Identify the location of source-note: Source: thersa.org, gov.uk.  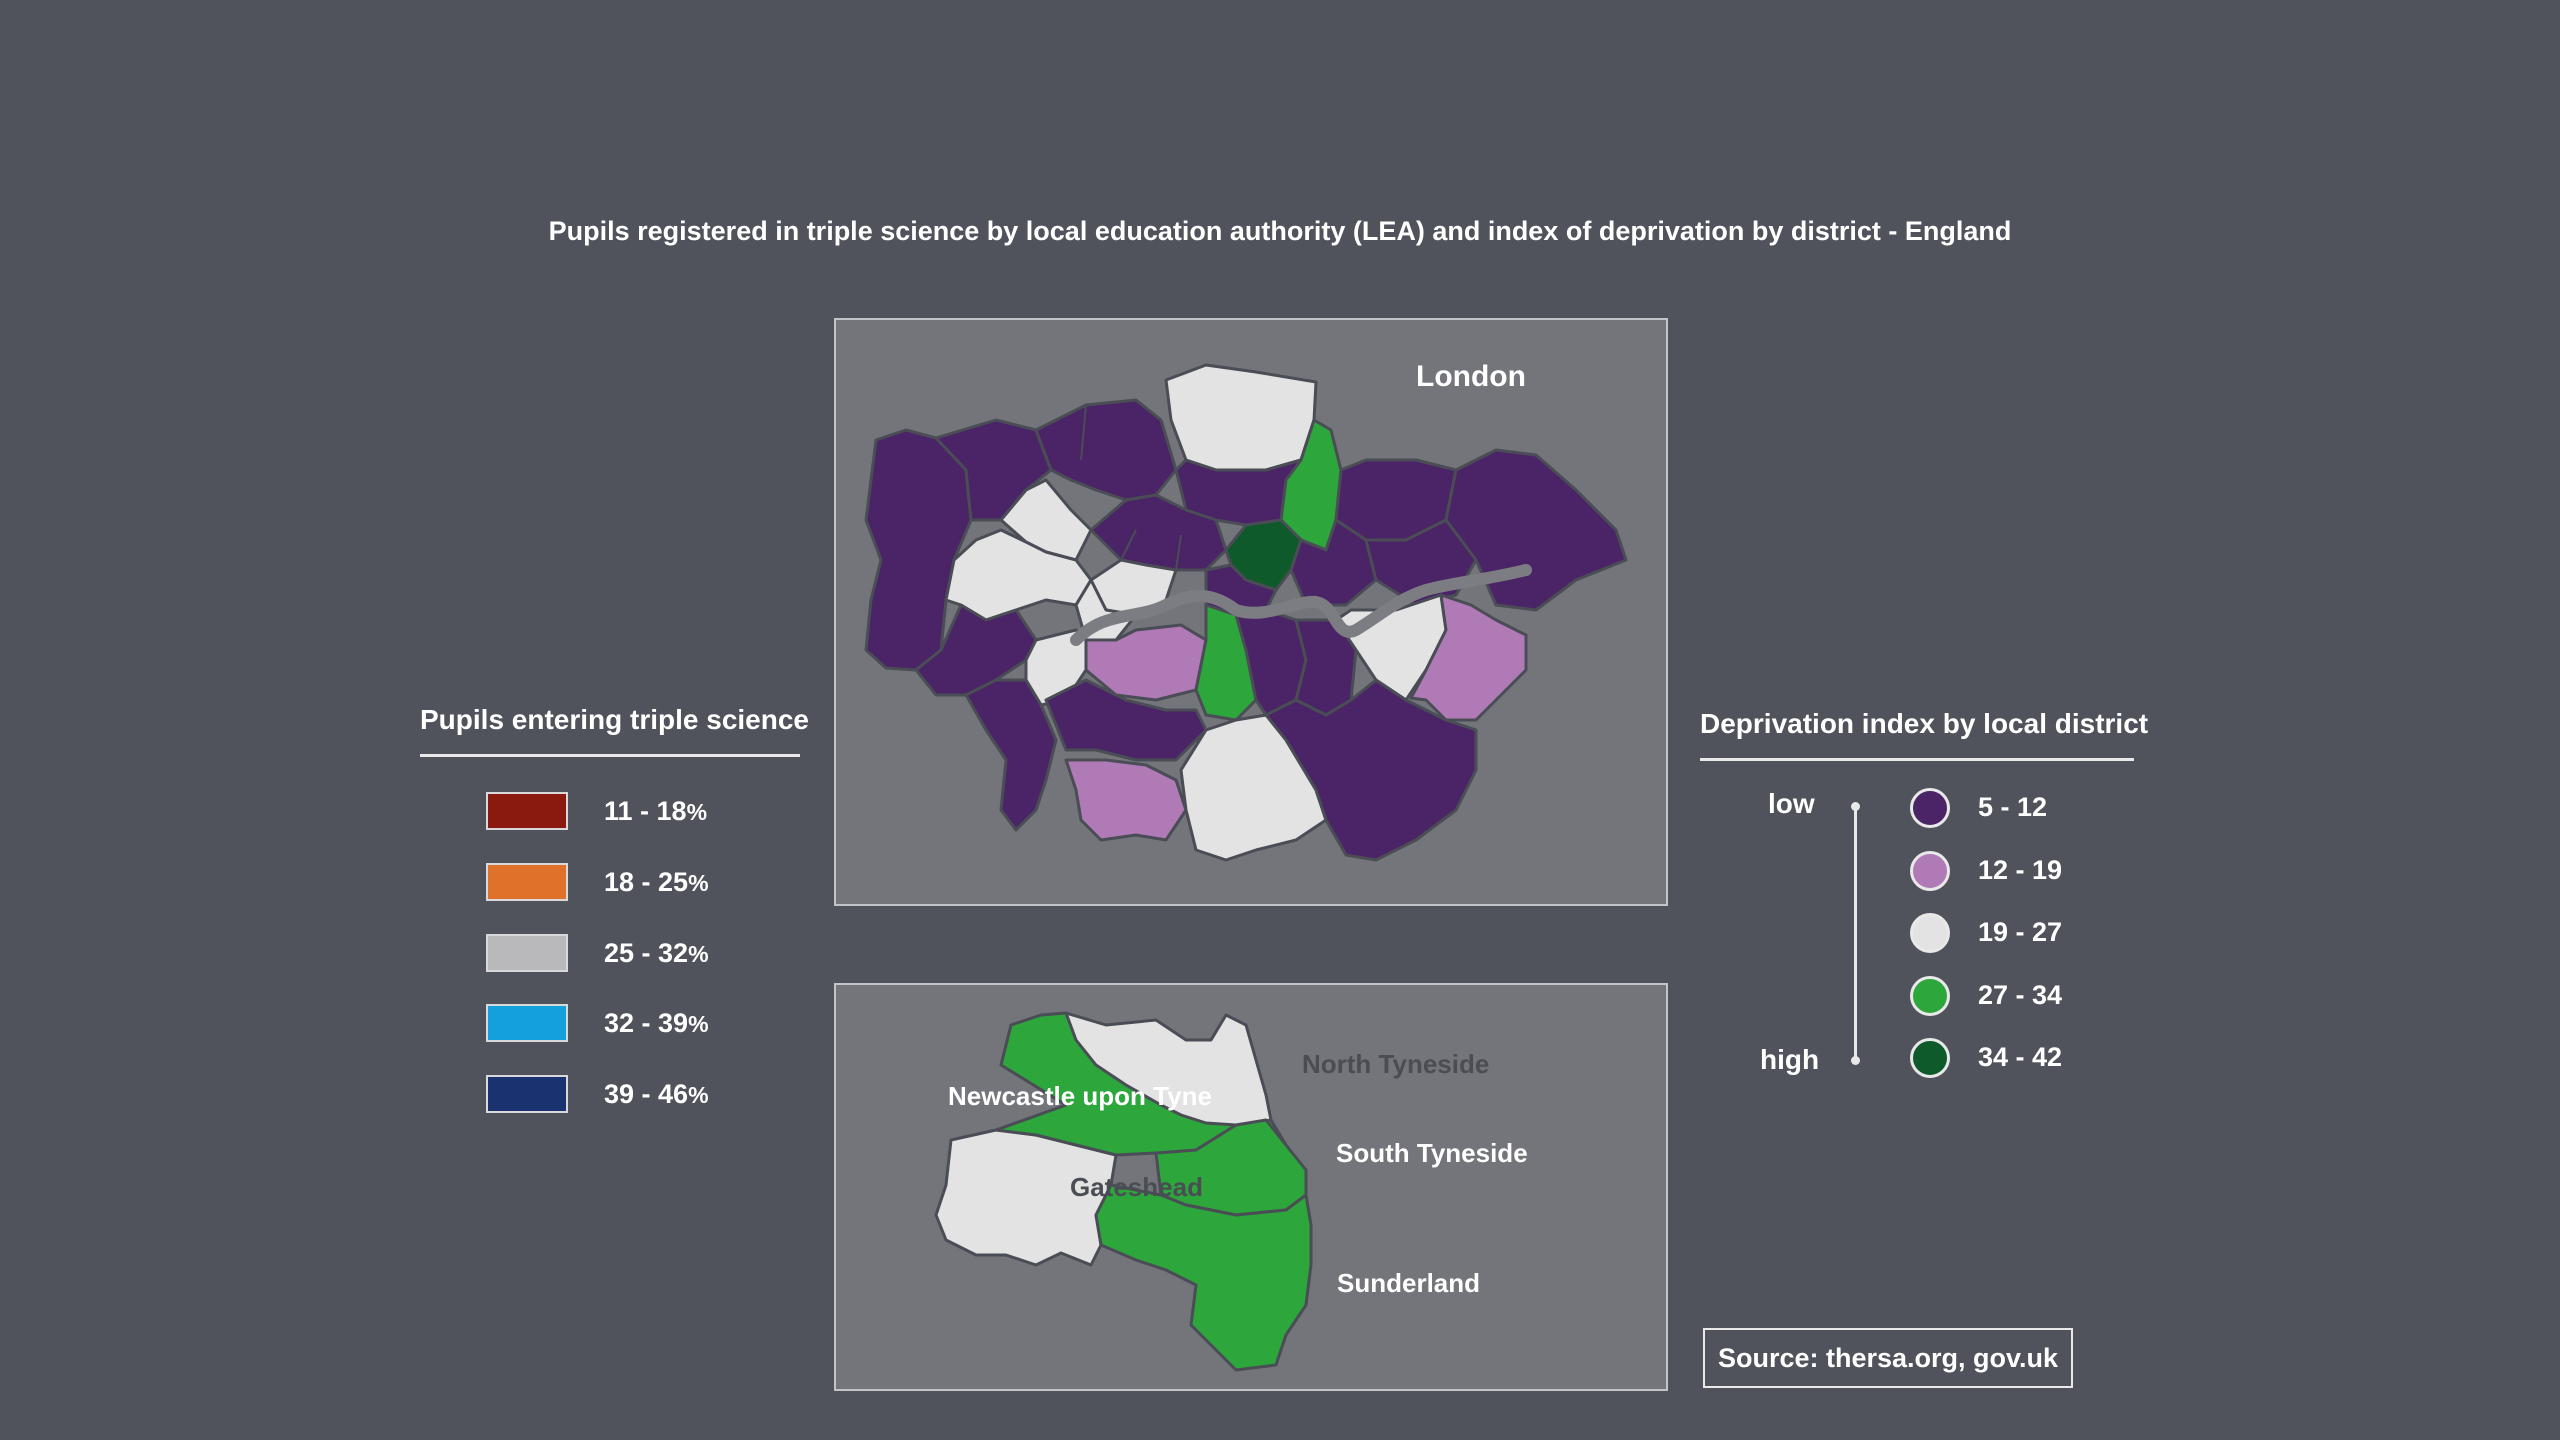
(1888, 1358).